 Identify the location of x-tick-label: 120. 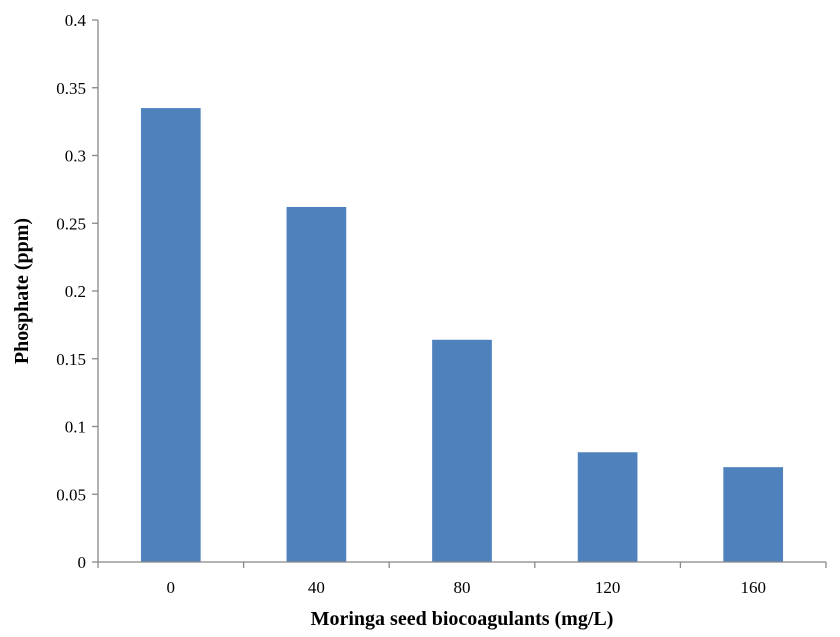
(608, 587).